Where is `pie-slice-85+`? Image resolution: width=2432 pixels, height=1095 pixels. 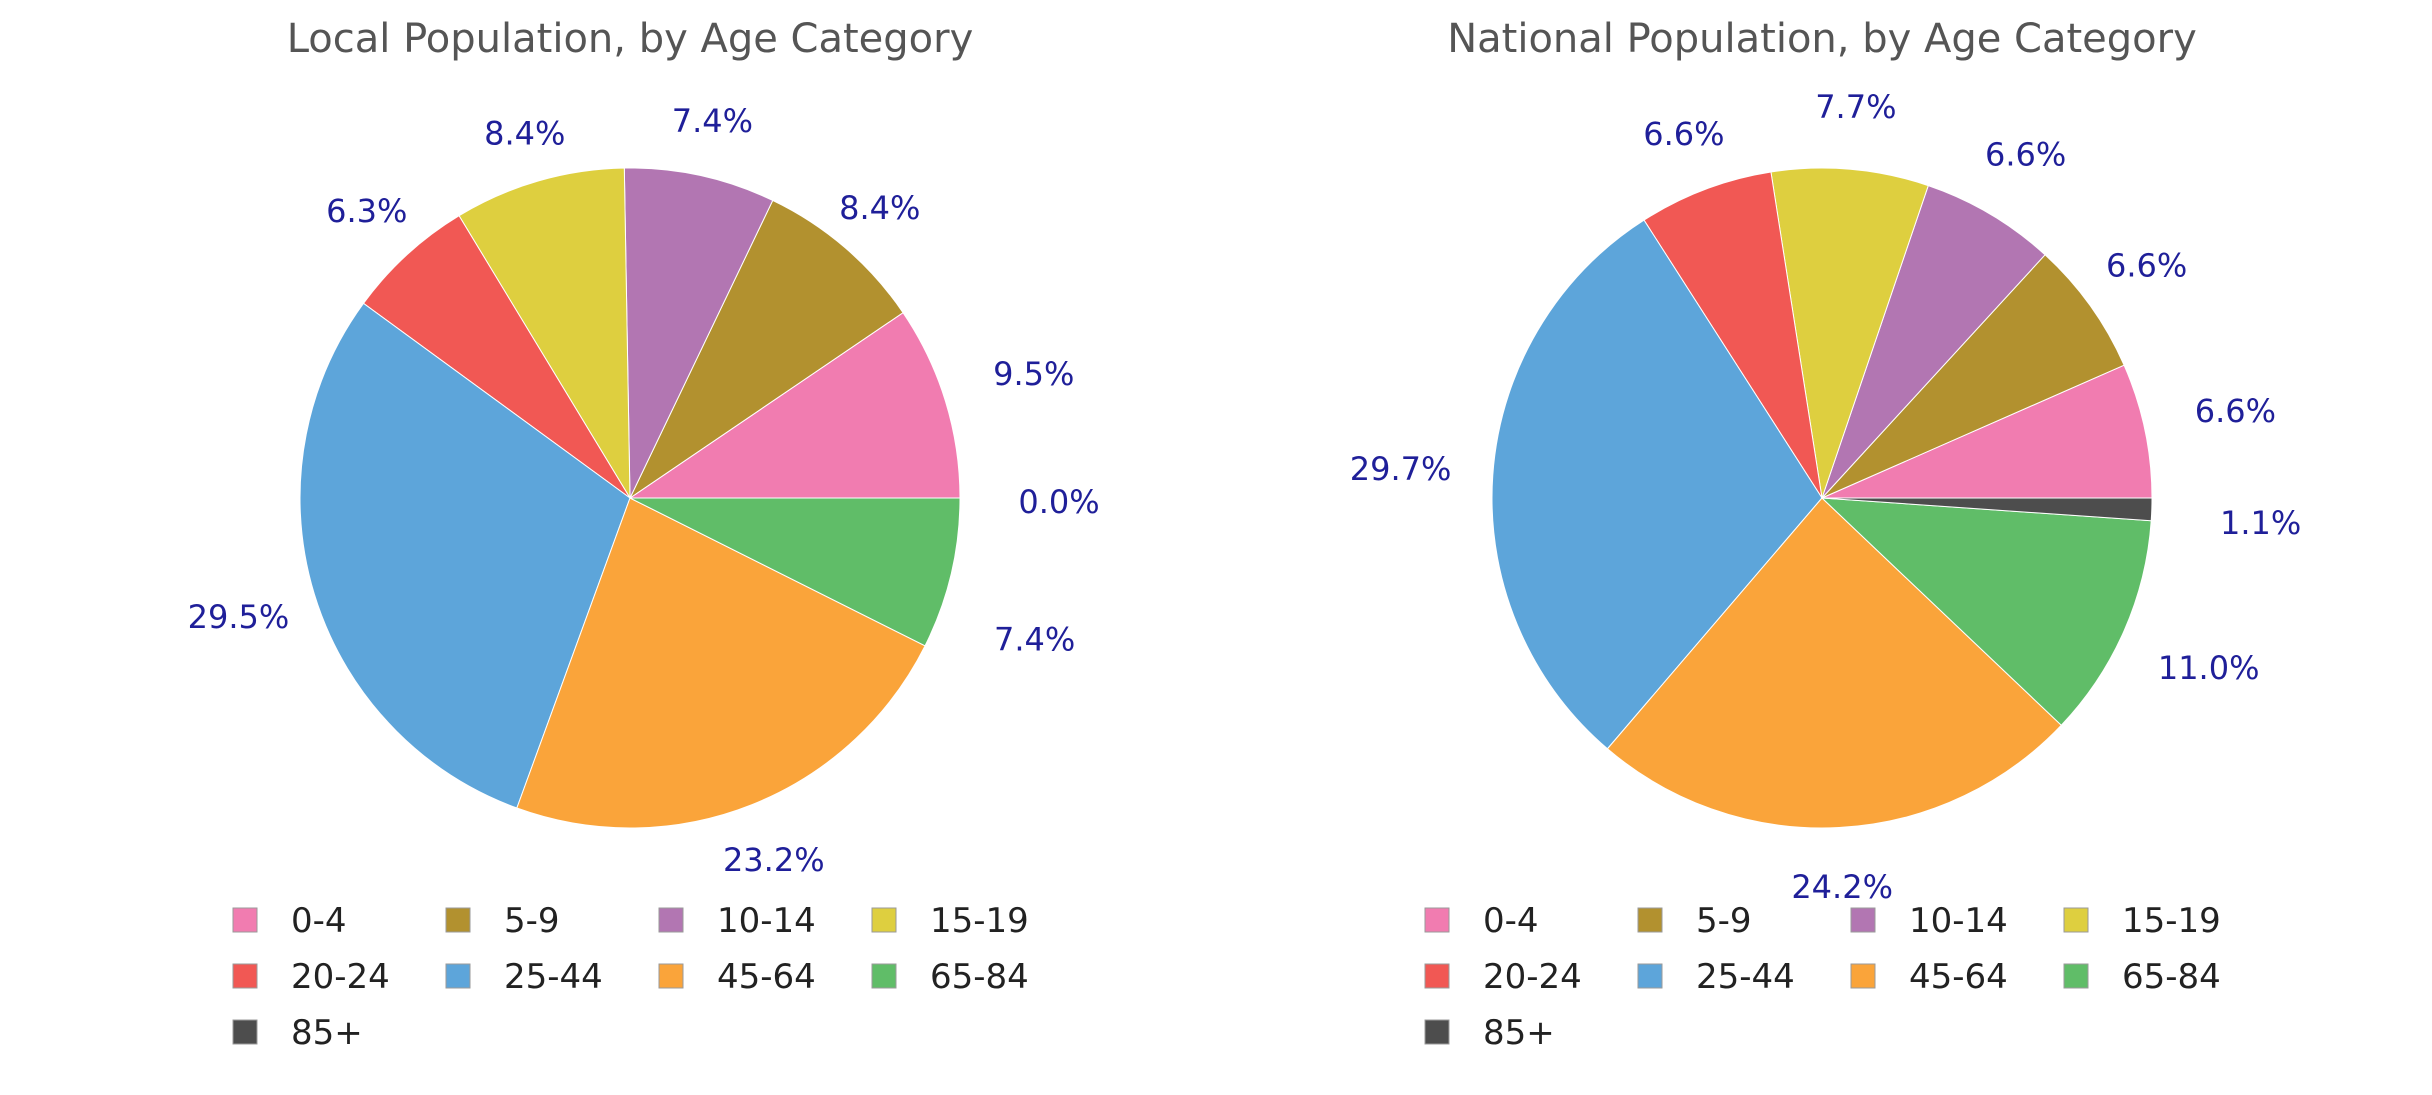 pie-slice-85+ is located at coordinates (1987, 509).